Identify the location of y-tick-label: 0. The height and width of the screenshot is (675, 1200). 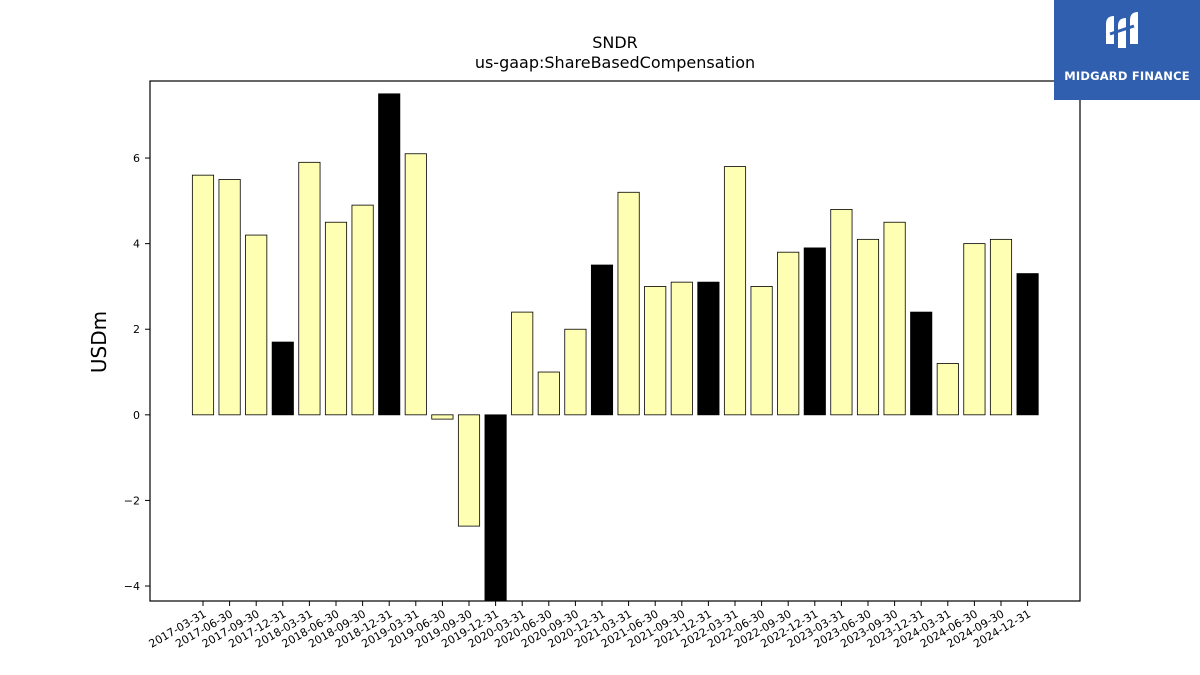
(136, 415).